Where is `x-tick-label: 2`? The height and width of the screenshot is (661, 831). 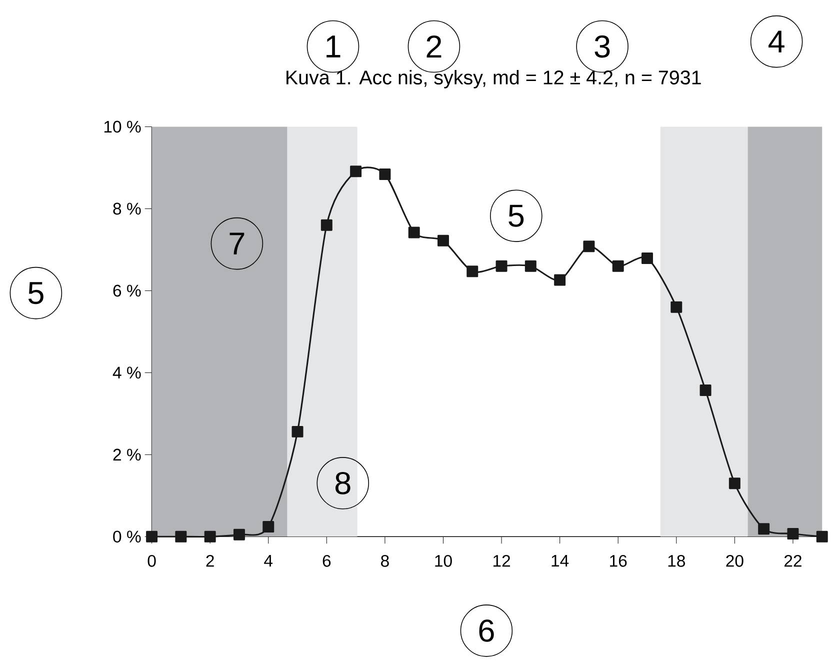
x-tick-label: 2 is located at coordinates (210, 560).